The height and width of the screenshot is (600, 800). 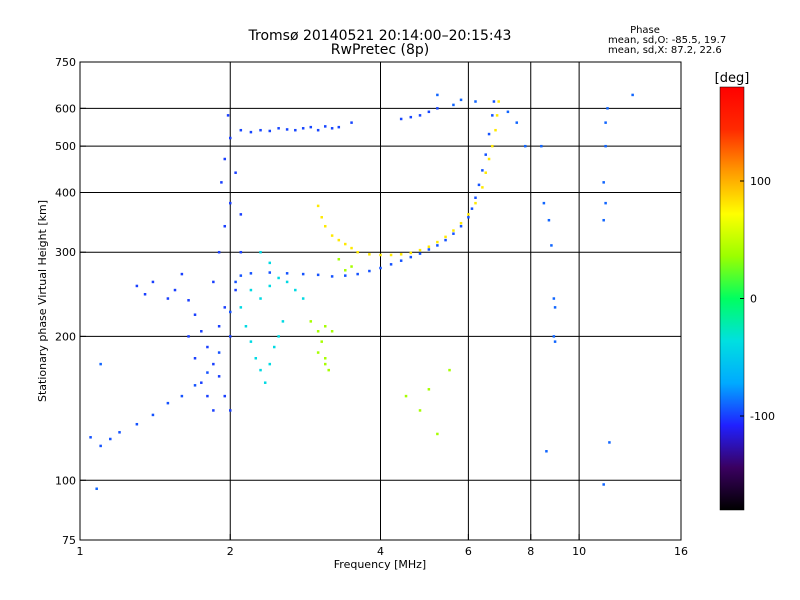 I want to click on colorbar-tick-label: -100, so click(x=762, y=416).